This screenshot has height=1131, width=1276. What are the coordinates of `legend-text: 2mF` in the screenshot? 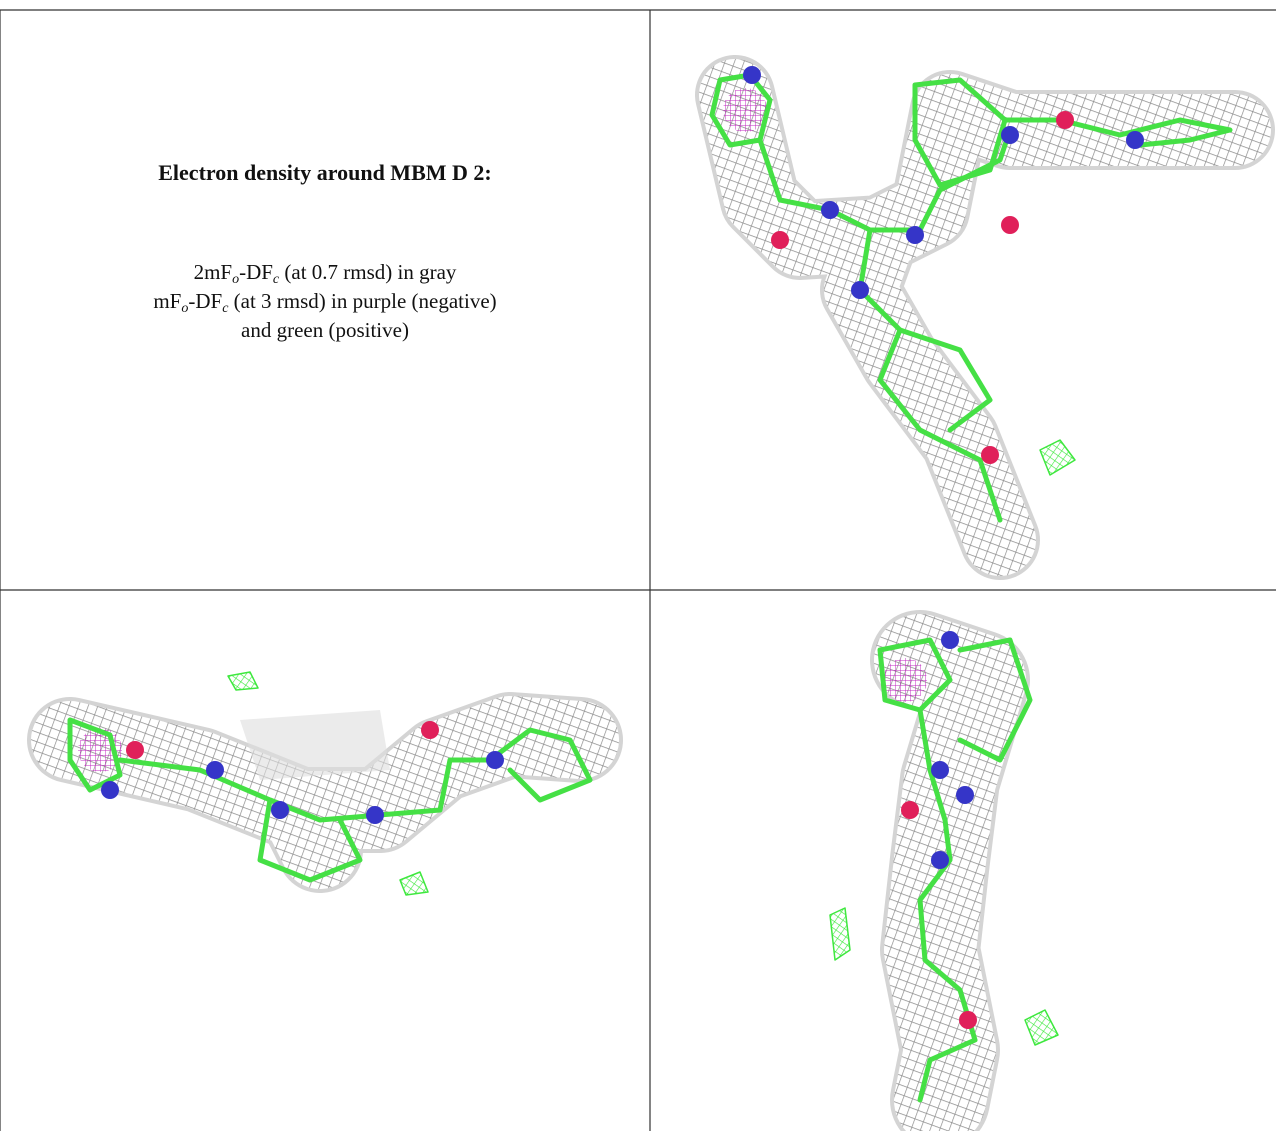 It's located at (213, 272).